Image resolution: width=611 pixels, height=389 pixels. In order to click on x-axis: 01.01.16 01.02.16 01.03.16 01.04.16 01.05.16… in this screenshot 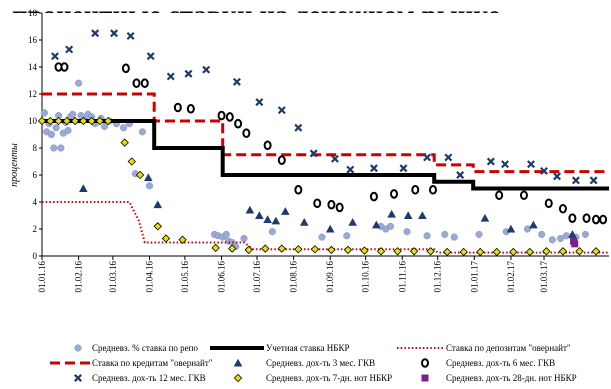, I will do `click(323, 274)`.